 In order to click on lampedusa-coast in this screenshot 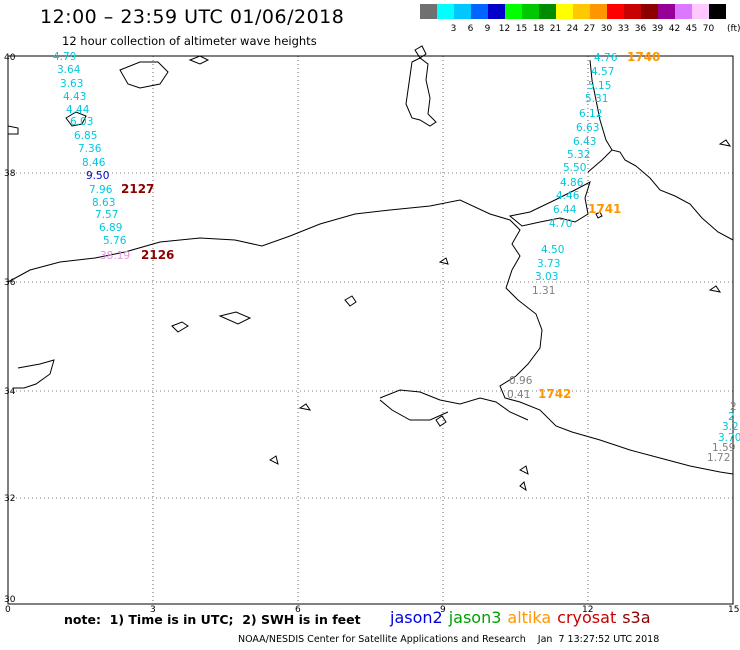, I will do `click(443, 261)`.